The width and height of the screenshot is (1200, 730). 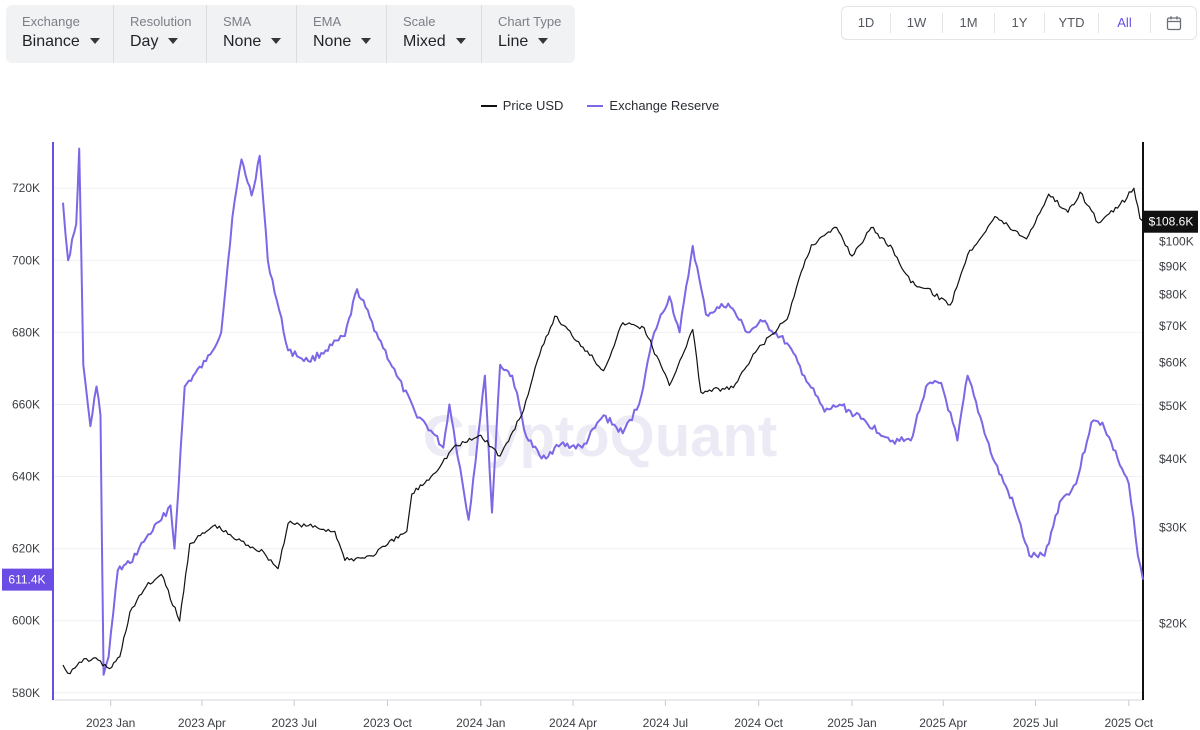 I want to click on range-1w-button: 1W, so click(x=917, y=23).